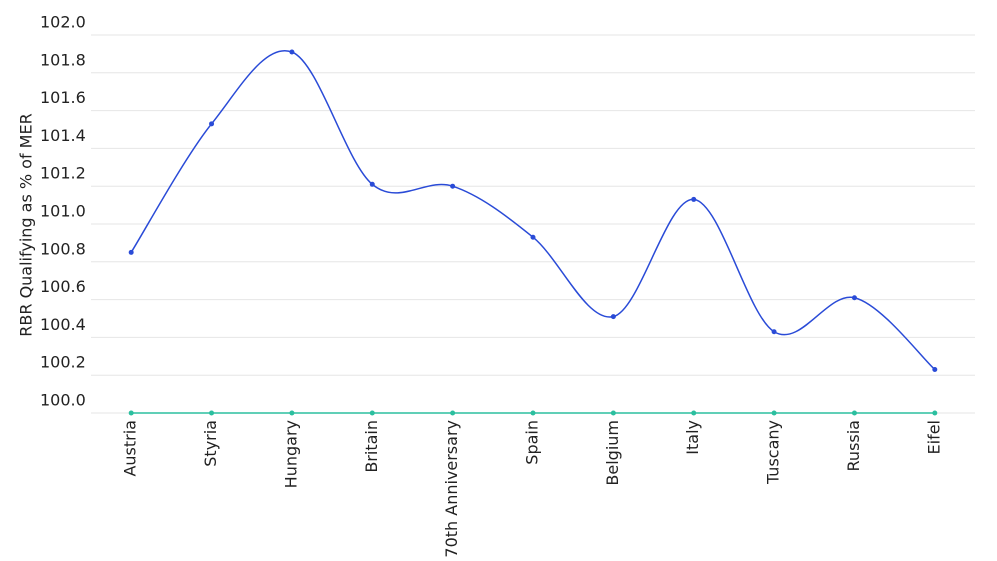 This screenshot has height=561, width=997. What do you see at coordinates (532, 442) in the screenshot?
I see `x-tick-label: Spain` at bounding box center [532, 442].